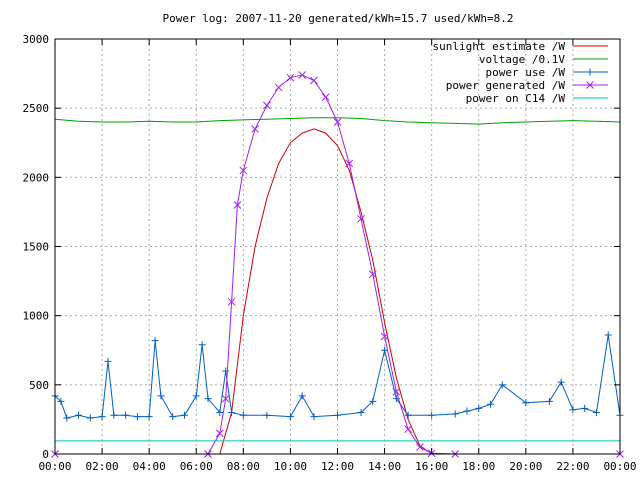 This screenshot has width=640, height=480. Describe the element at coordinates (196, 466) in the screenshot. I see `x-tick-label: 06:00` at that location.